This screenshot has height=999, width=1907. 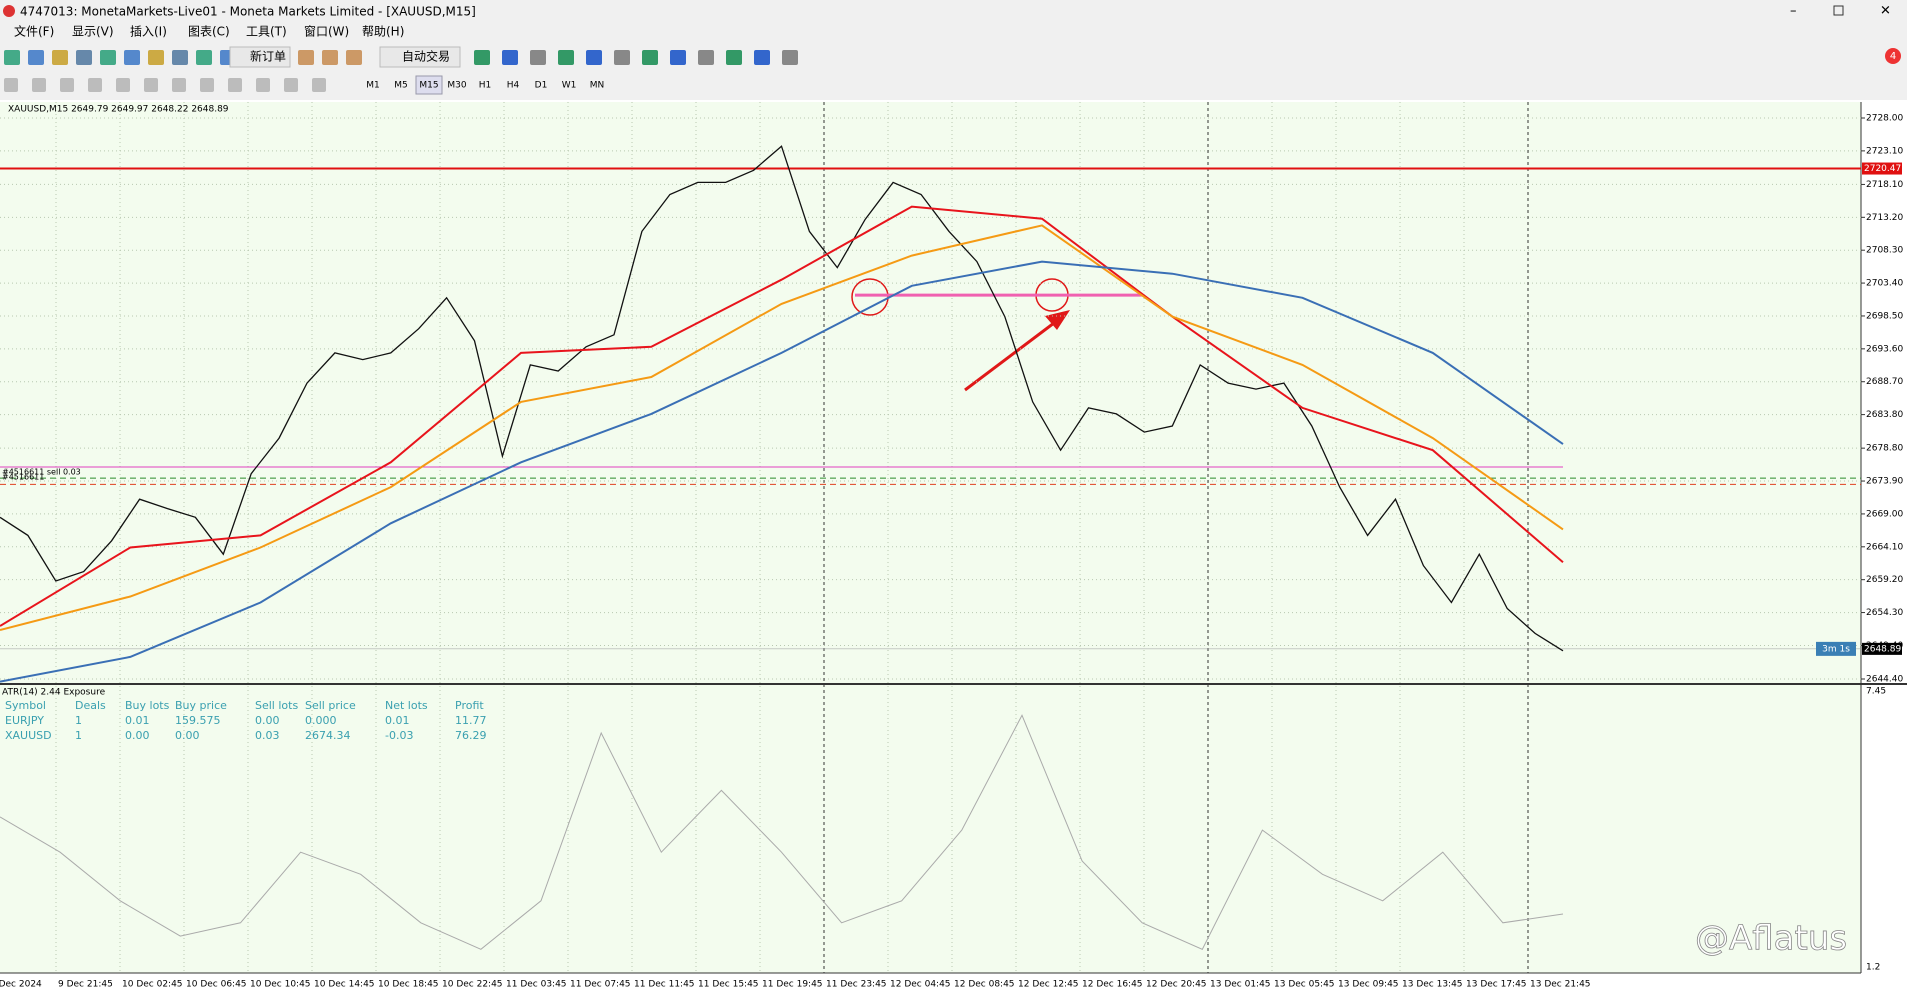 I want to click on y-tick-label: 2669.00, so click(x=1884, y=514).